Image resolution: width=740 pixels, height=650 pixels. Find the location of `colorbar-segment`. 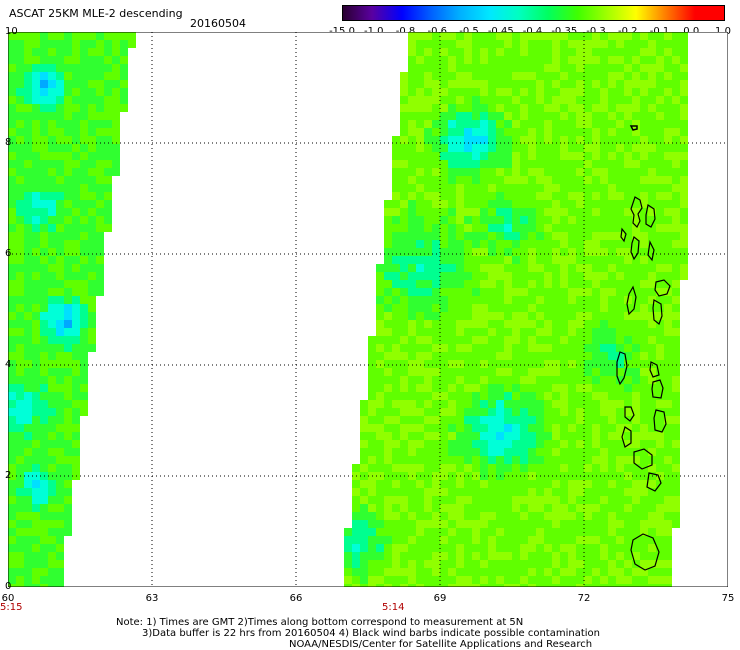

colorbar-segment is located at coordinates (592, 13).